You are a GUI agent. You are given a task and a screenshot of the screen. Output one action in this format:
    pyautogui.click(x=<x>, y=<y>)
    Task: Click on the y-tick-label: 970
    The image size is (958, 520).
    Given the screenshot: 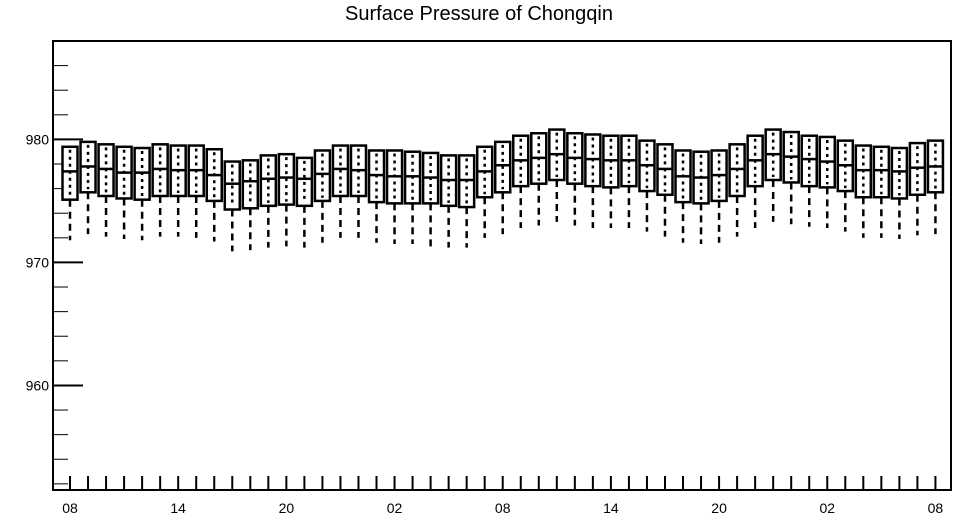 What is the action you would take?
    pyautogui.click(x=38, y=262)
    